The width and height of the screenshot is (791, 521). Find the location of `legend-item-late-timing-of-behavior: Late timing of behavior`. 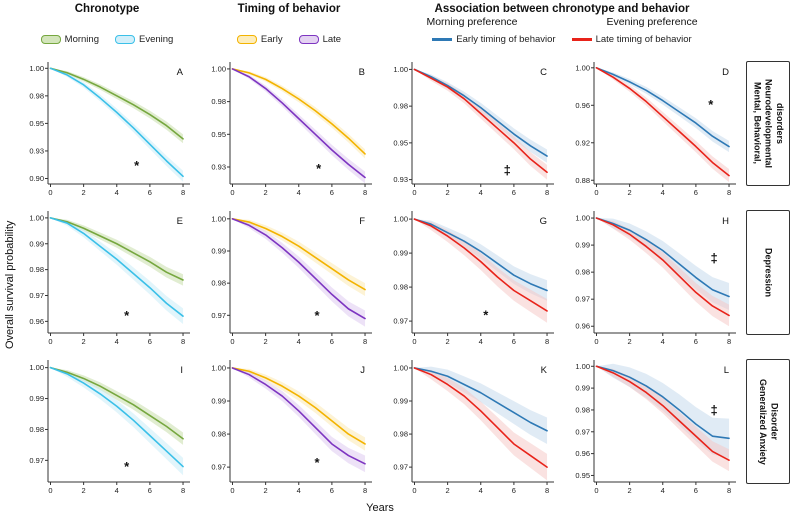

legend-item-late-timing-of-behavior: Late timing of behavior is located at coordinates (631, 39).